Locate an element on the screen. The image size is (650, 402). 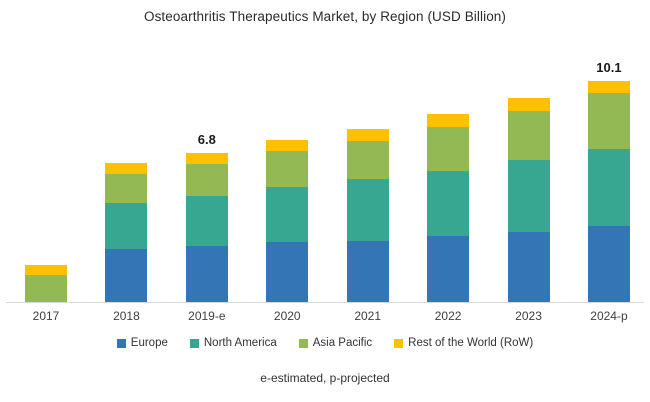
x-axis-label-slot: 2018 is located at coordinates (126, 316).